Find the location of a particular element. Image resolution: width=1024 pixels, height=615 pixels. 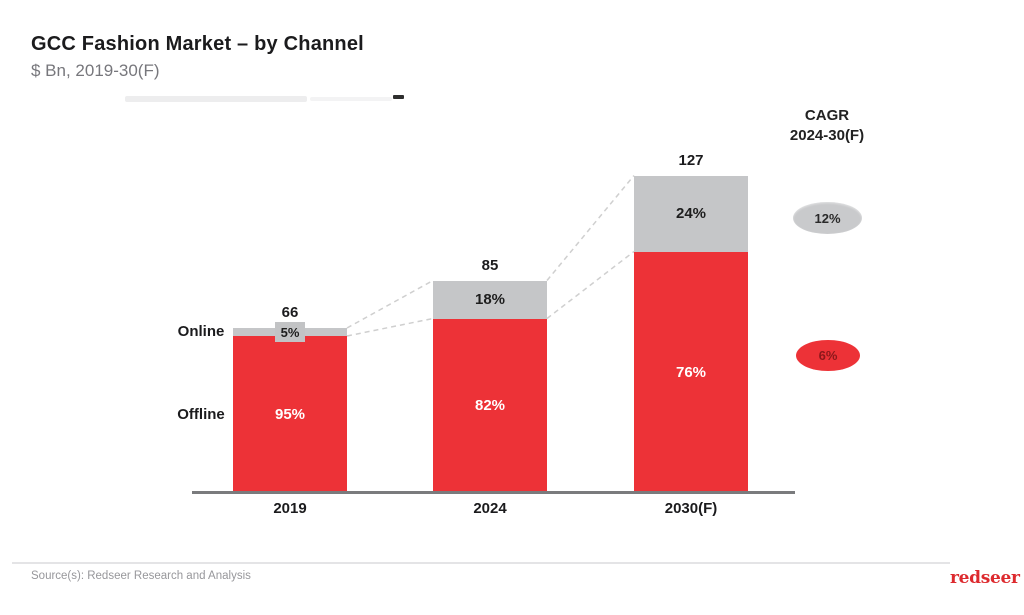

bar-2024-offline-share-label: 82% is located at coordinates (490, 405).